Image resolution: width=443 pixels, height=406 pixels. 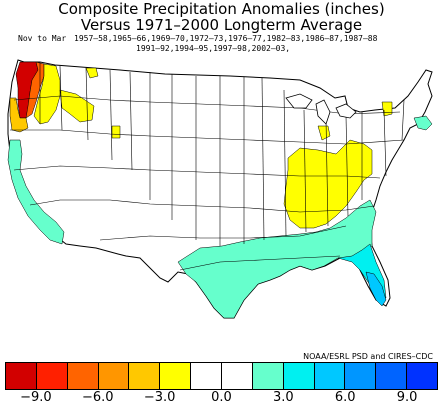 I want to click on colorbar-tick-label: −3.0, so click(x=159, y=397).